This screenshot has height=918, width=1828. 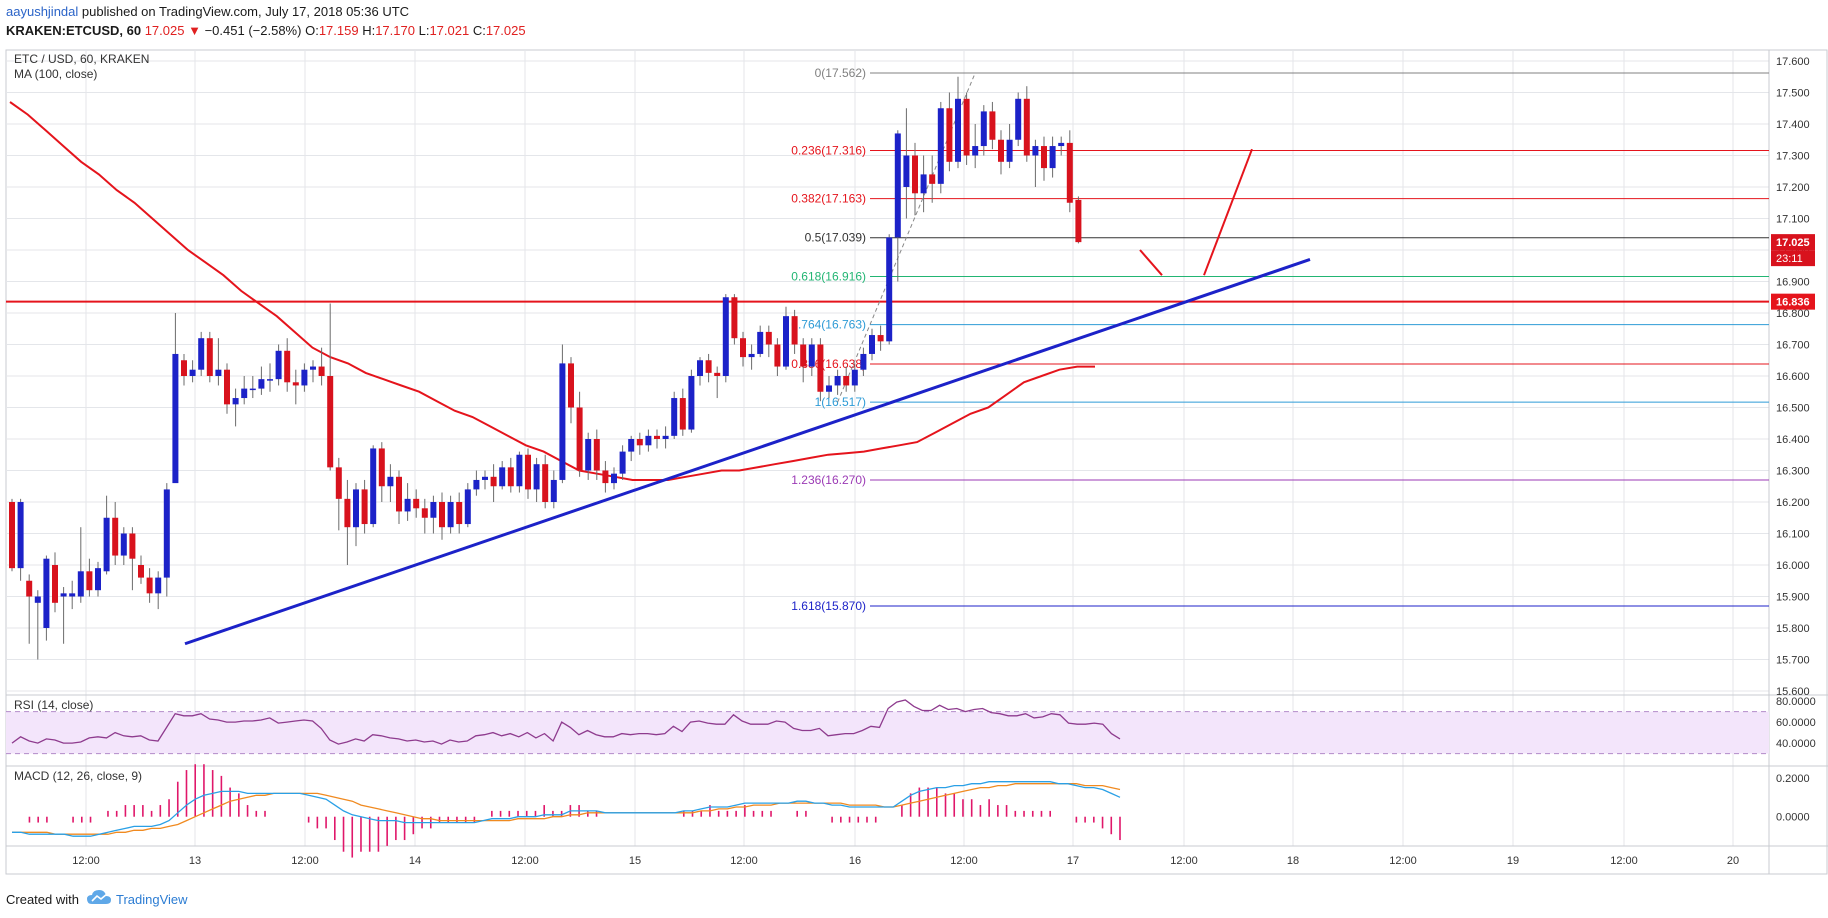 I want to click on price-tick-label: 16.700, so click(x=1793, y=346).